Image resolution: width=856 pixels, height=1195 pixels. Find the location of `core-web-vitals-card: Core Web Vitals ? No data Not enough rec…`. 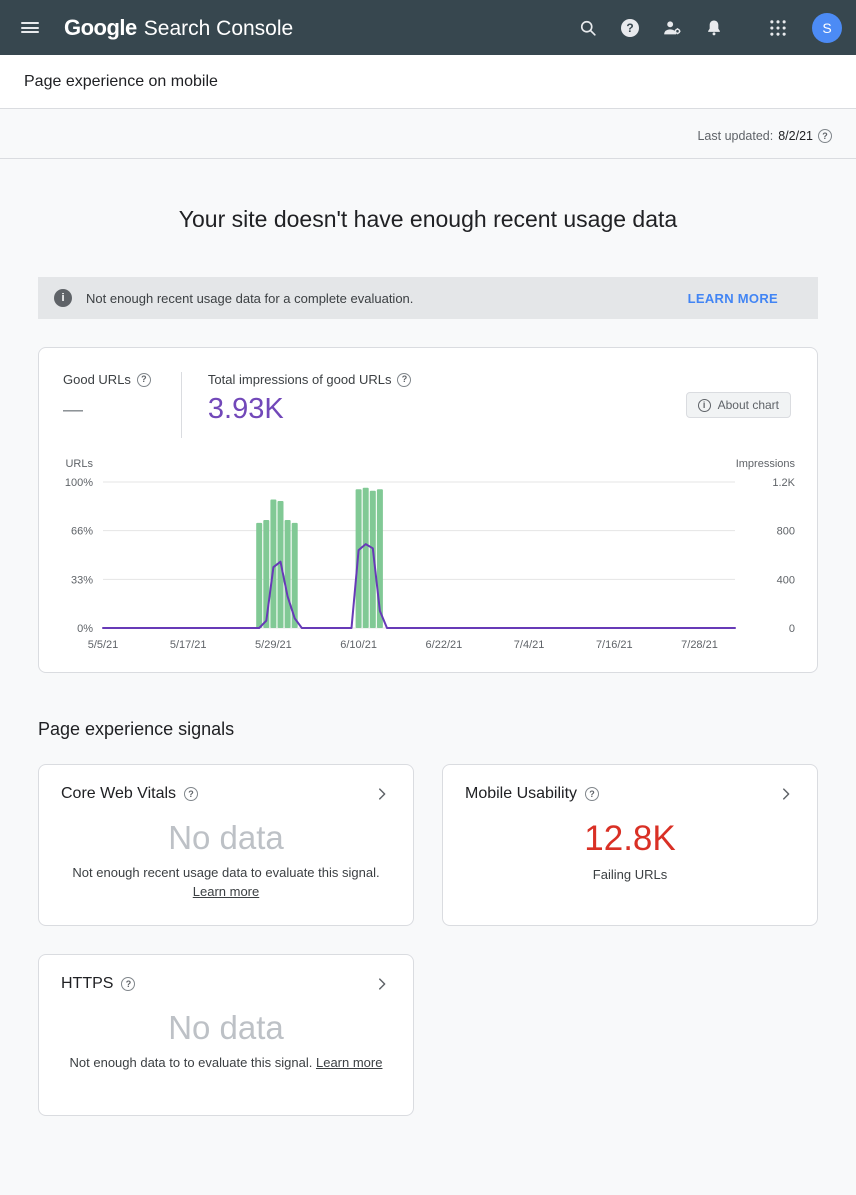

core-web-vitals-card: Core Web Vitals ? No data Not enough rec… is located at coordinates (226, 845).